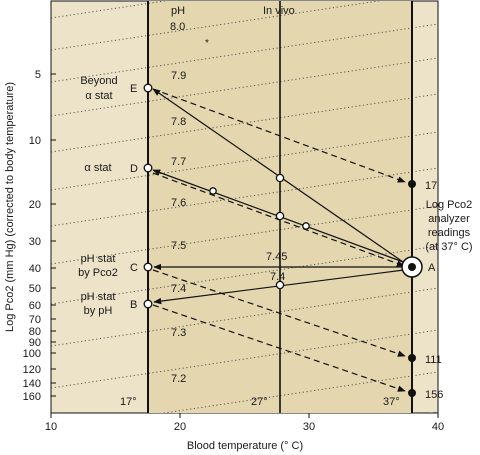 Image resolution: width=480 pixels, height=455 pixels. I want to click on y-tick-label: 120, so click(32, 370).